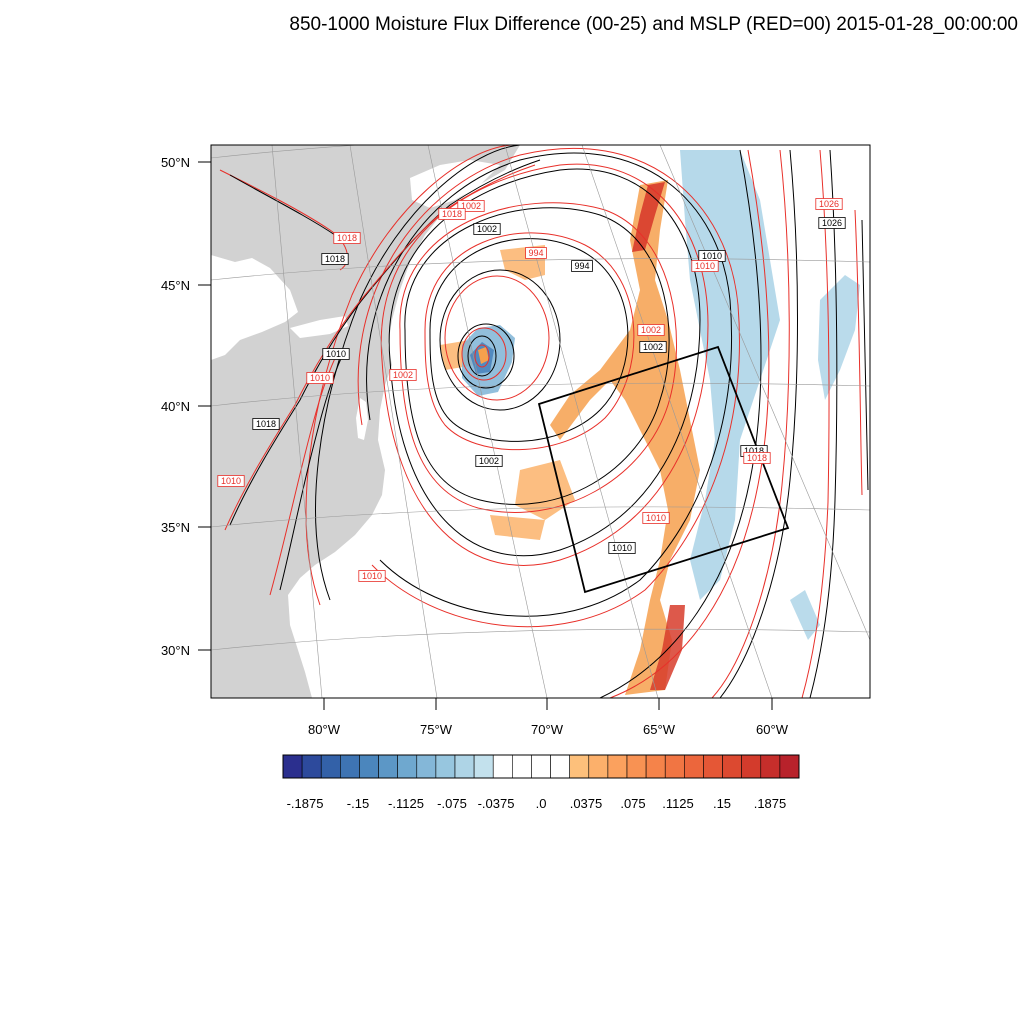 This screenshot has width=1024, height=1024. I want to click on contour-label: 994, so click(536, 253).